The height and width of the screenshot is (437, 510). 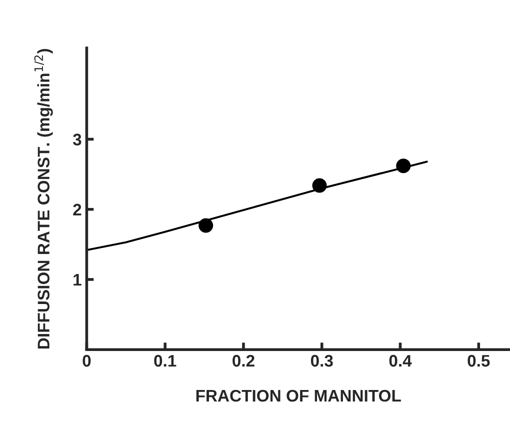 I want to click on y-tick-label: 1, so click(x=78, y=280).